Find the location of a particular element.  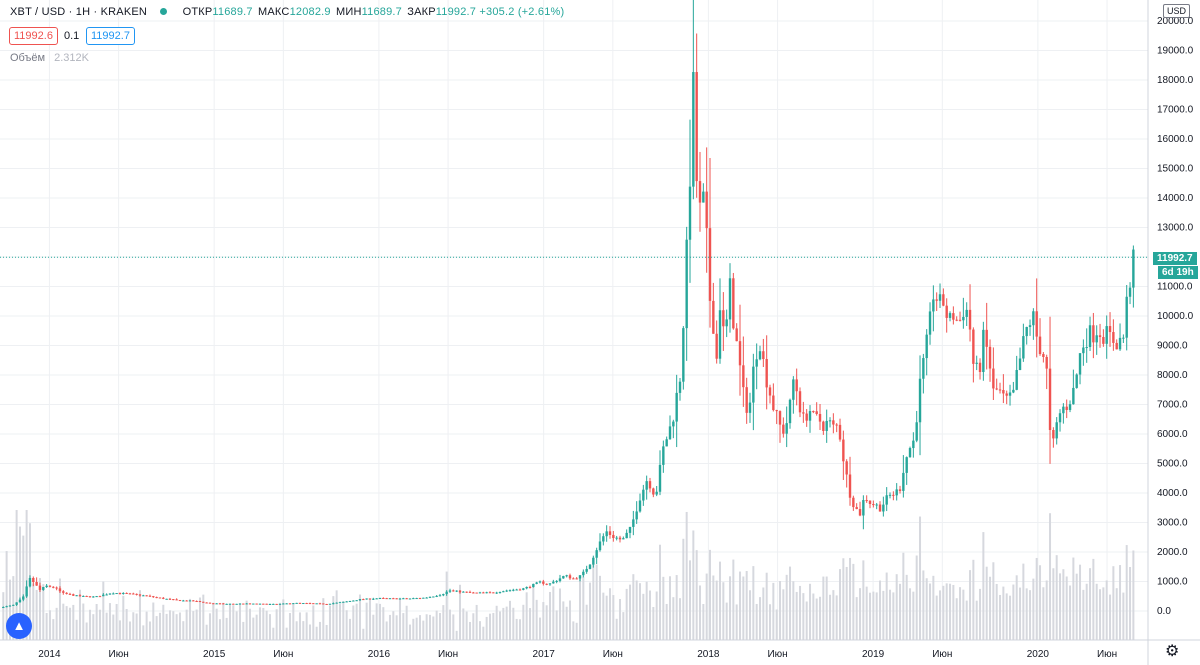

bid-price-button: 11992.6 is located at coordinates (33, 36).